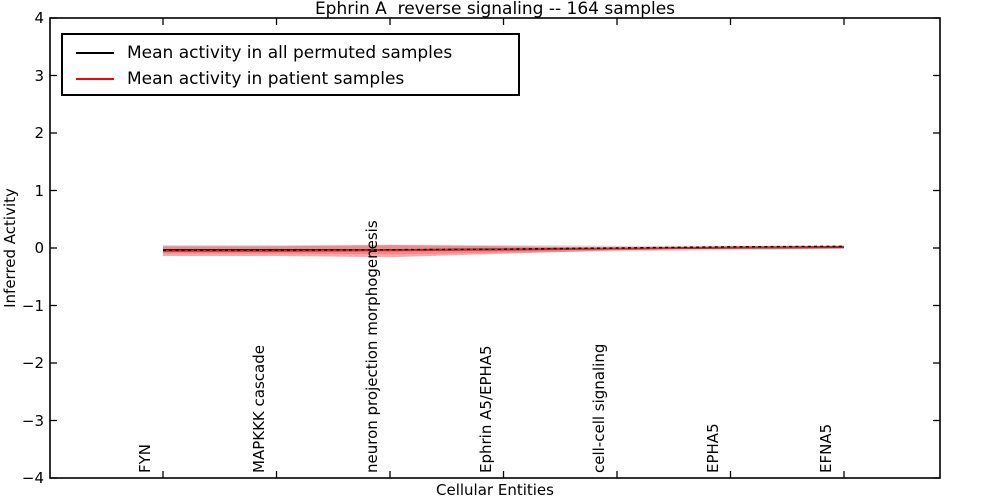  Describe the element at coordinates (145, 458) in the screenshot. I see `x-tick-label: FYN` at that location.